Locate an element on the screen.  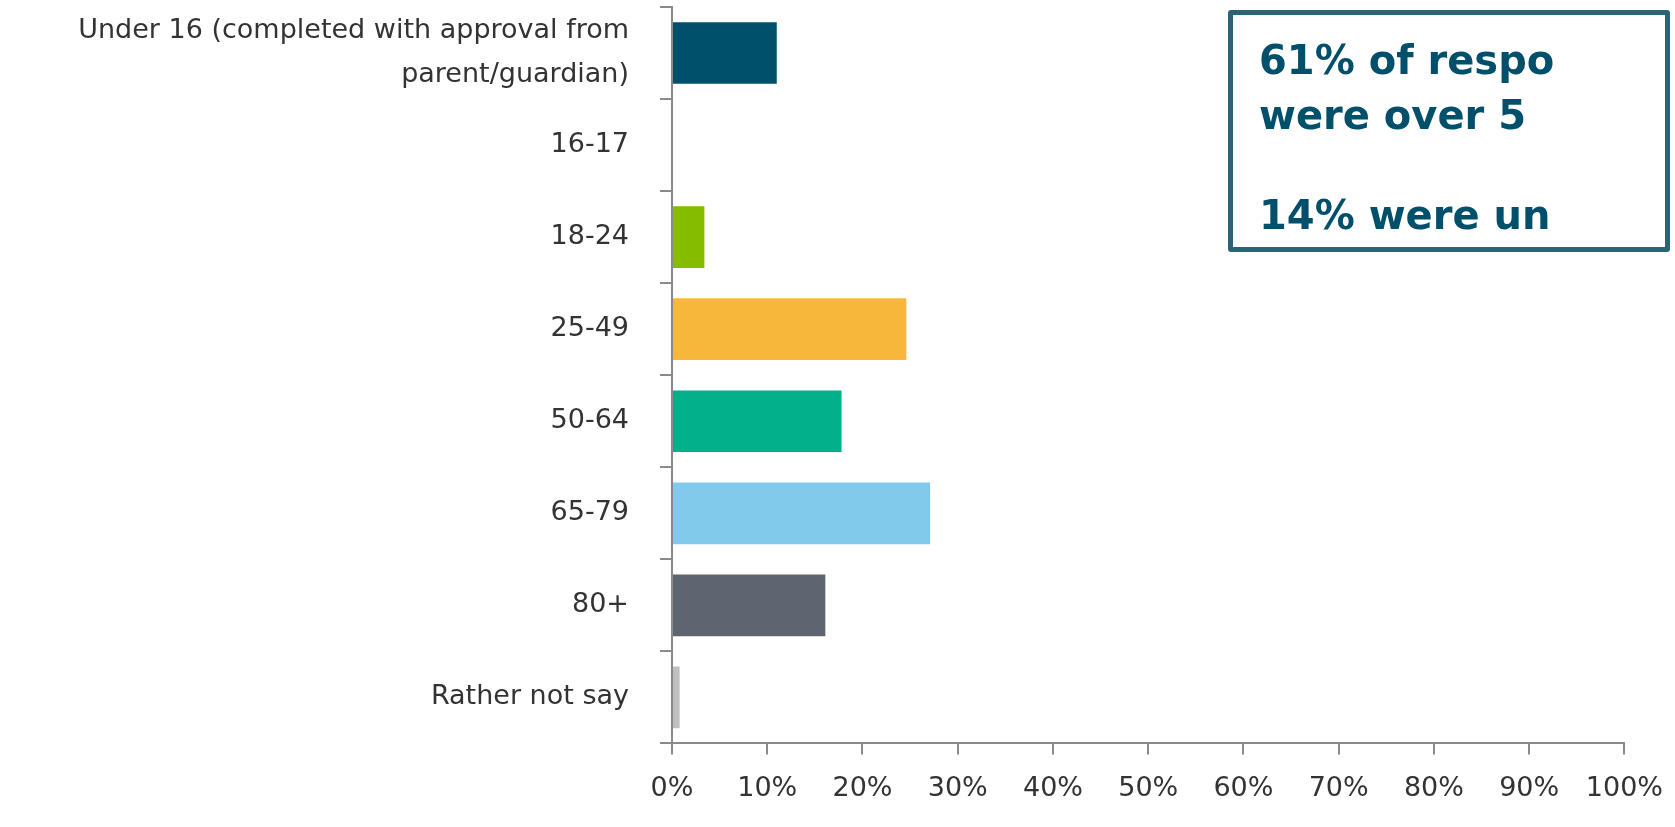
x-tick-label: 20% is located at coordinates (862, 786).